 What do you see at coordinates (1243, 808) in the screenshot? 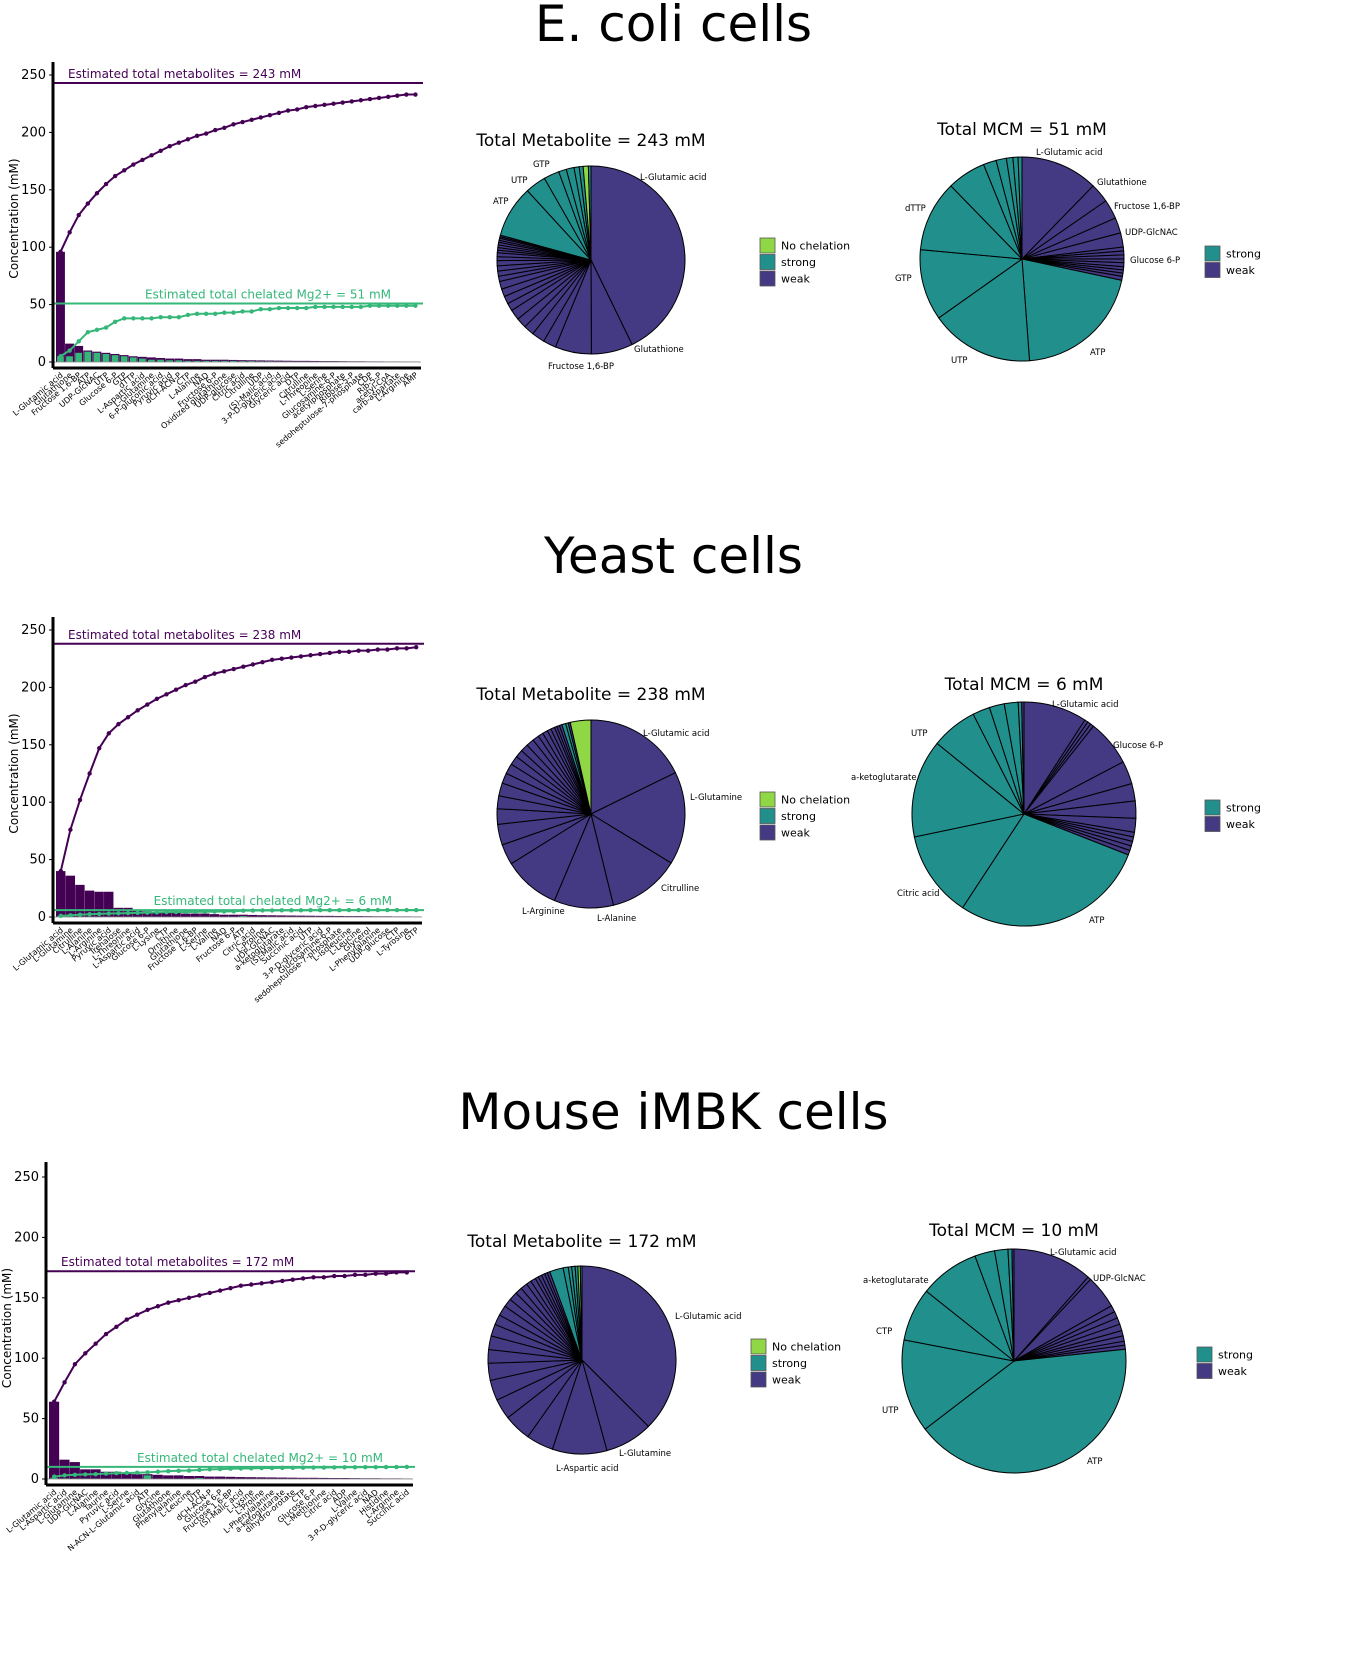
I see `legend-label: strong` at bounding box center [1243, 808].